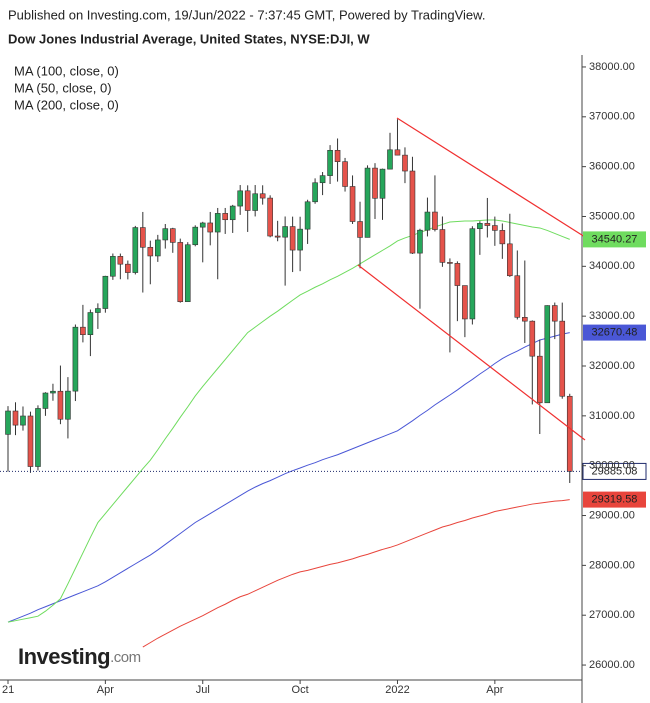 Image resolution: width=650 pixels, height=703 pixels. What do you see at coordinates (612, 167) in the screenshot?
I see `y-tick-label: 36000.00` at bounding box center [612, 167].